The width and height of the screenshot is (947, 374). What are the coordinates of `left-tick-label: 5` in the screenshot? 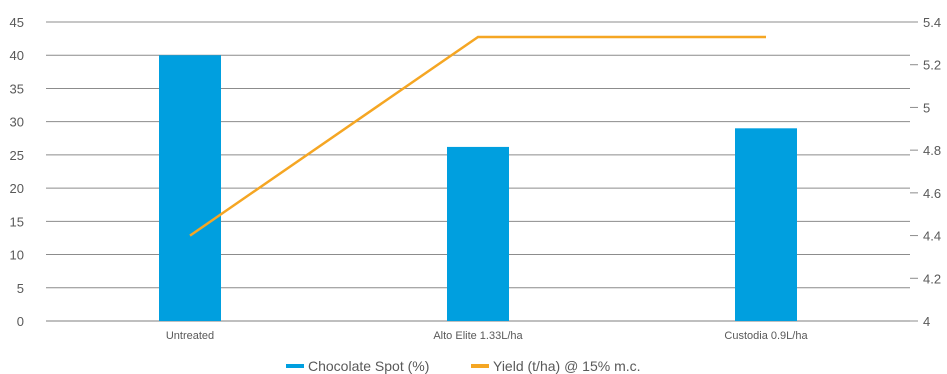 It's located at (20, 288).